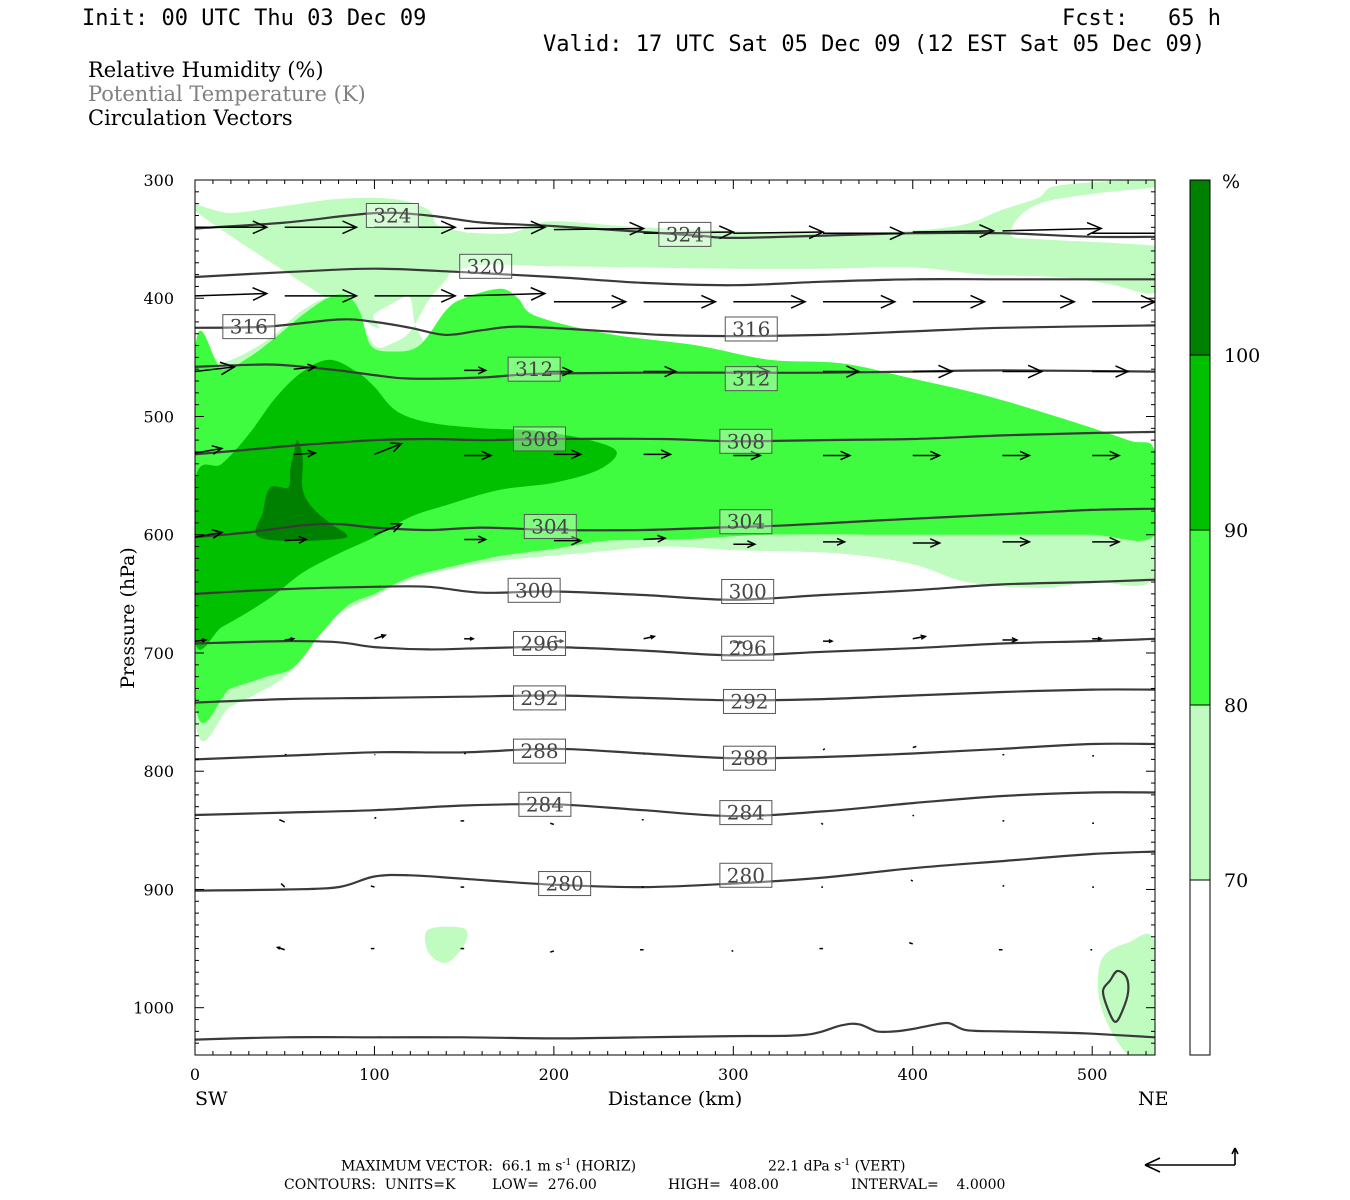  Describe the element at coordinates (1200, 442) in the screenshot. I see `colorbar-segment` at that location.